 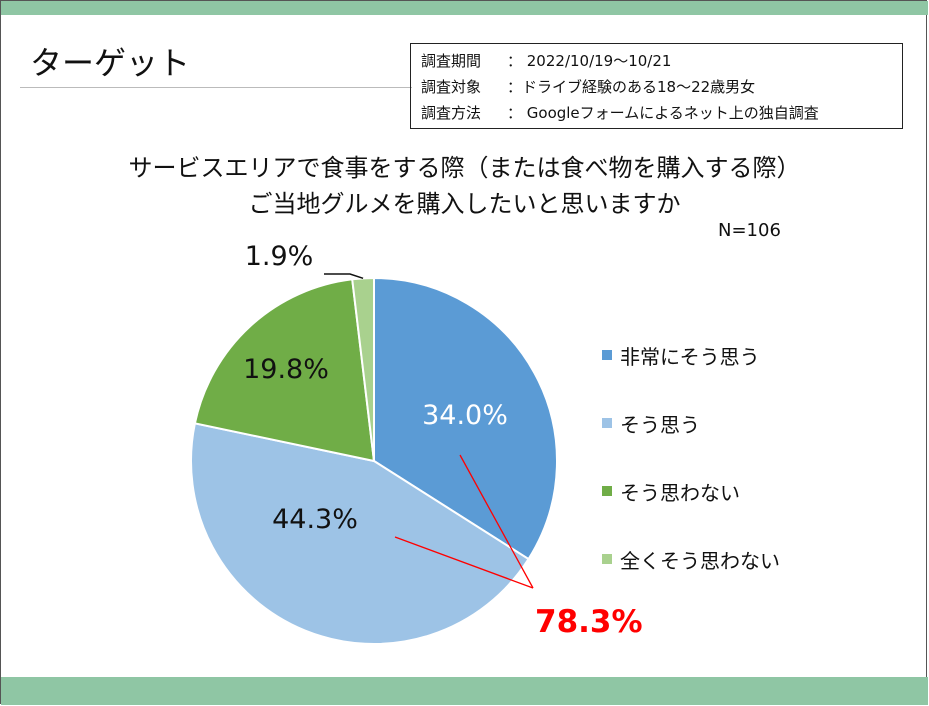 I want to click on annotation-total: 78.3%, so click(x=589, y=622).